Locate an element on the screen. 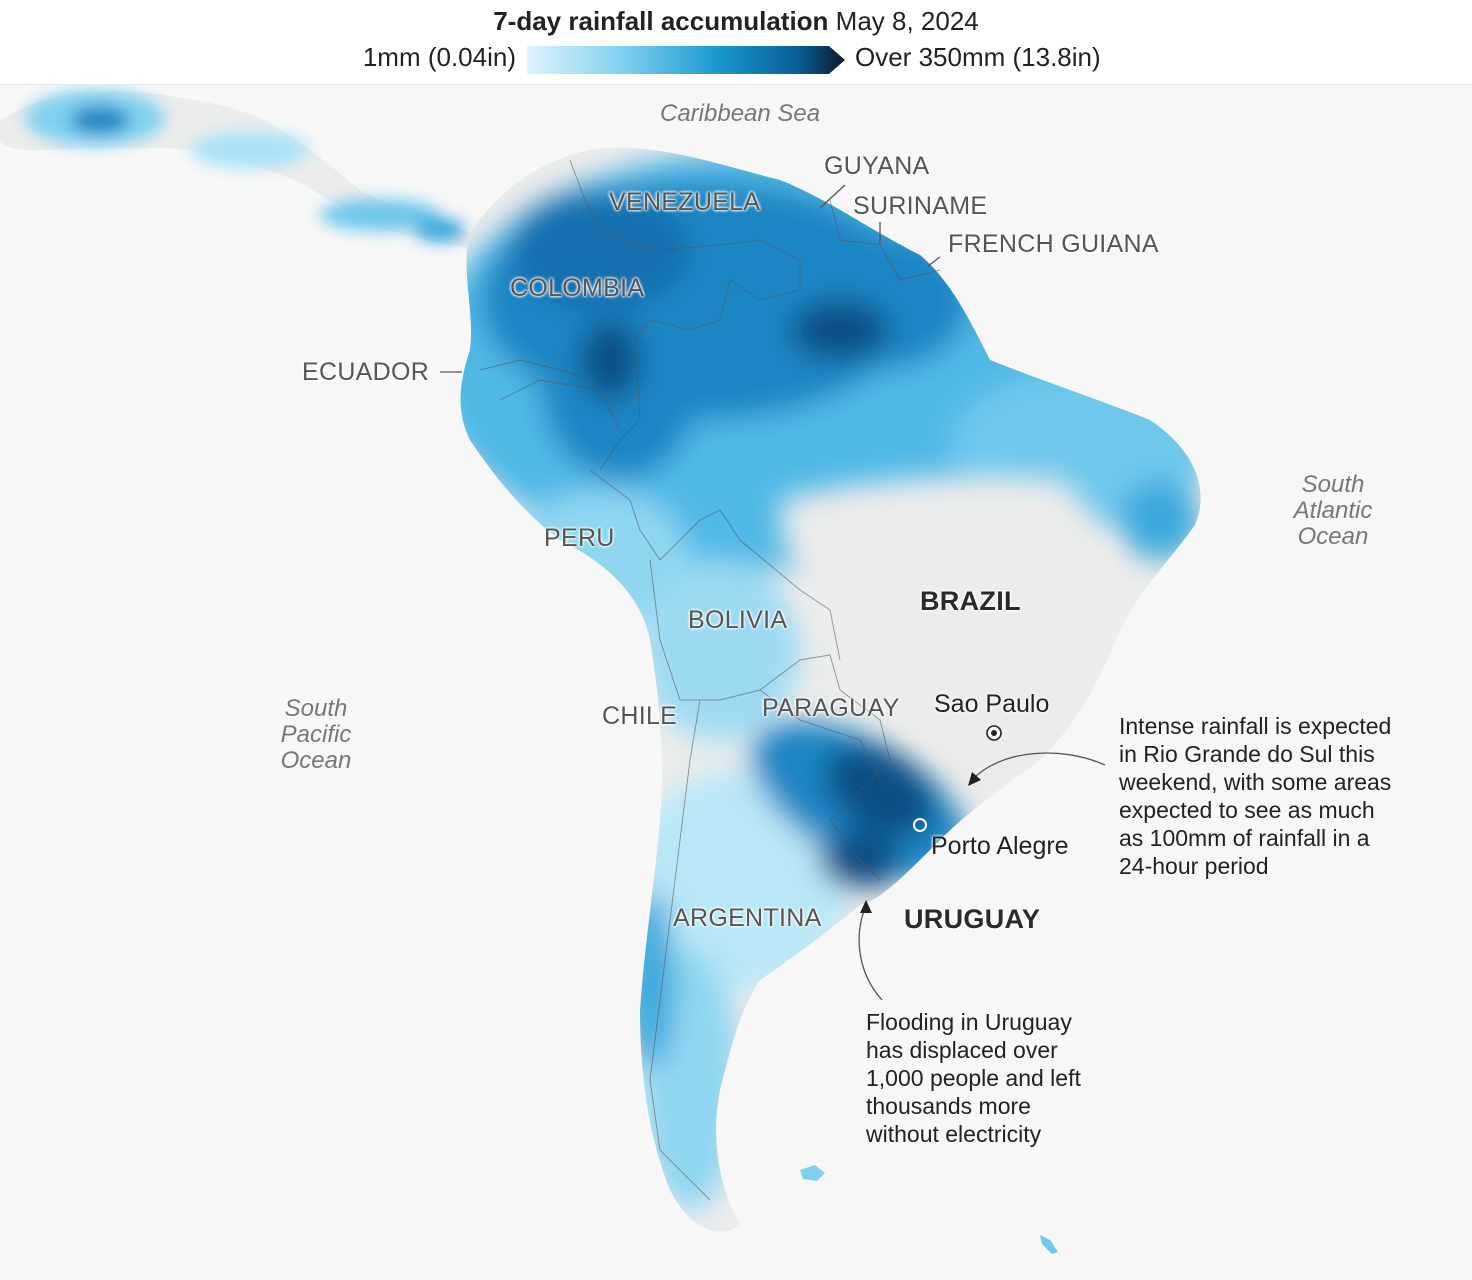 The width and height of the screenshot is (1472, 1280). title-date: May 8, 2024 is located at coordinates (907, 21).